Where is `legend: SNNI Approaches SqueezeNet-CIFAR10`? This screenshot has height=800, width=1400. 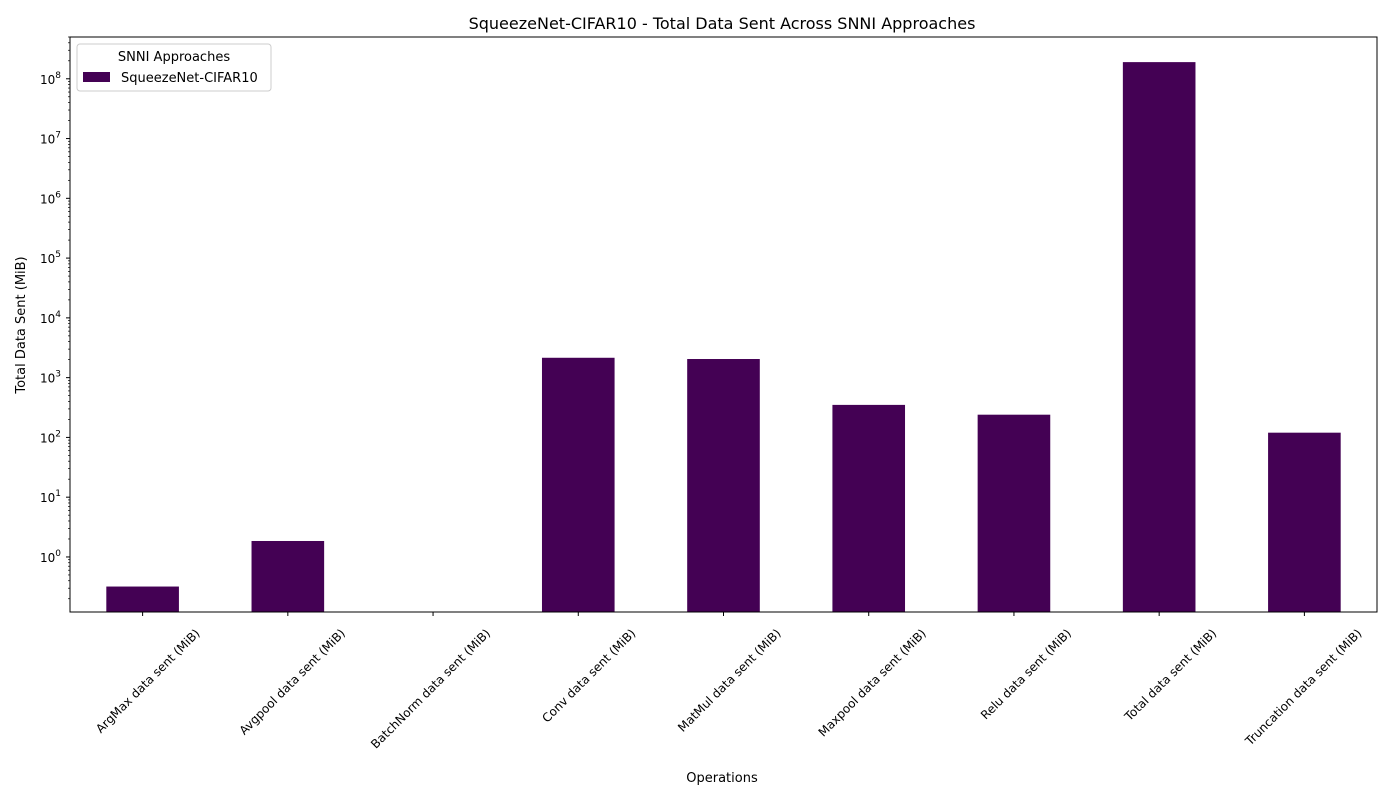
legend: SNNI Approaches SqueezeNet-CIFAR10 is located at coordinates (174, 67).